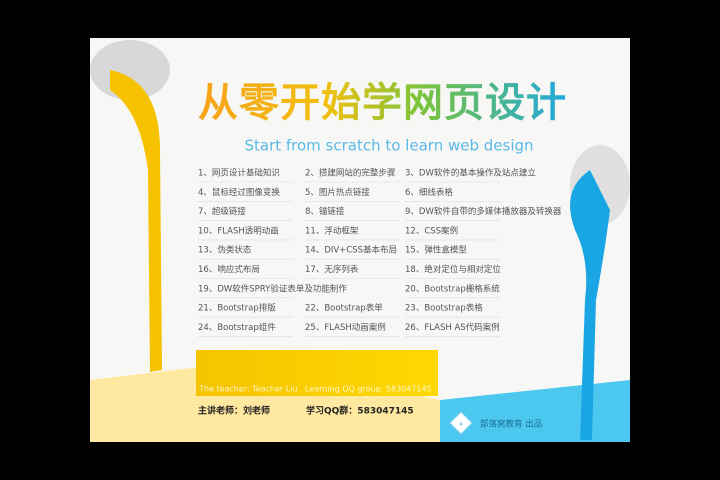 This screenshot has width=720, height=480. I want to click on course-item: 19、DW软件SPRY验证表单及功能制作, so click(272, 288).